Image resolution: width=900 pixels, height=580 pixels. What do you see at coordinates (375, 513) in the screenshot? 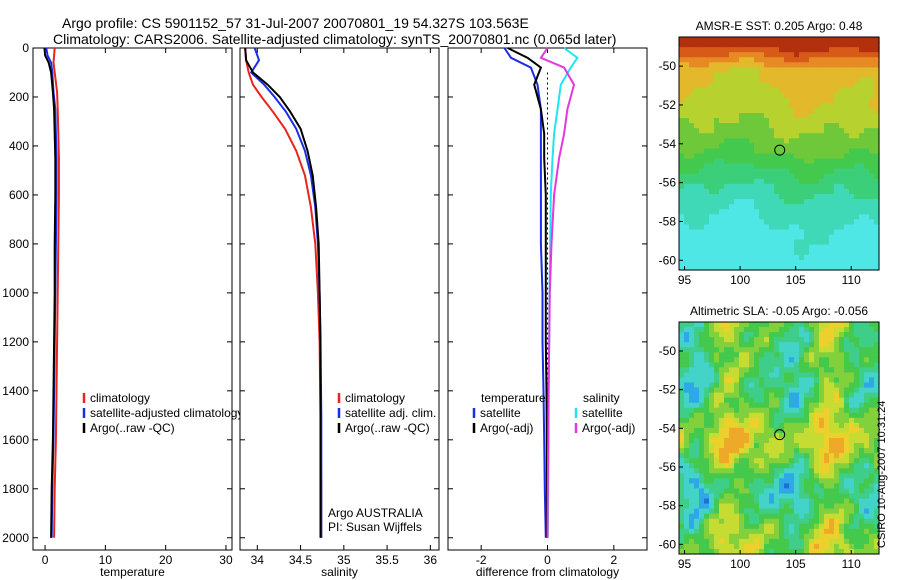
I see `argo-australia-annotation: Argo AUSTRALIA` at bounding box center [375, 513].